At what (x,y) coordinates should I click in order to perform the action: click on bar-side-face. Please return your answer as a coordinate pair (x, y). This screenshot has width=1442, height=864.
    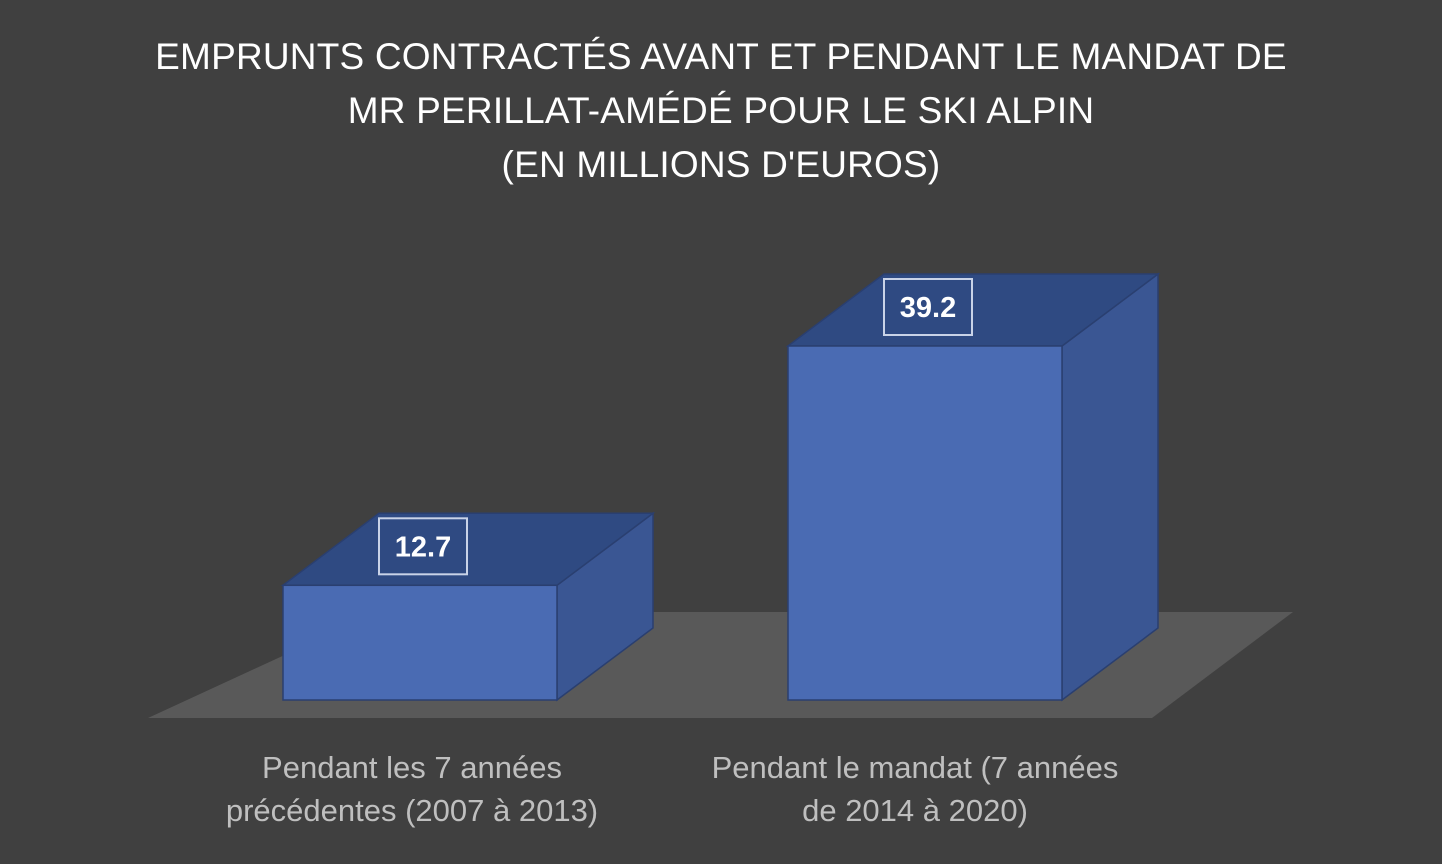
    Looking at the image, I should click on (1110, 487).